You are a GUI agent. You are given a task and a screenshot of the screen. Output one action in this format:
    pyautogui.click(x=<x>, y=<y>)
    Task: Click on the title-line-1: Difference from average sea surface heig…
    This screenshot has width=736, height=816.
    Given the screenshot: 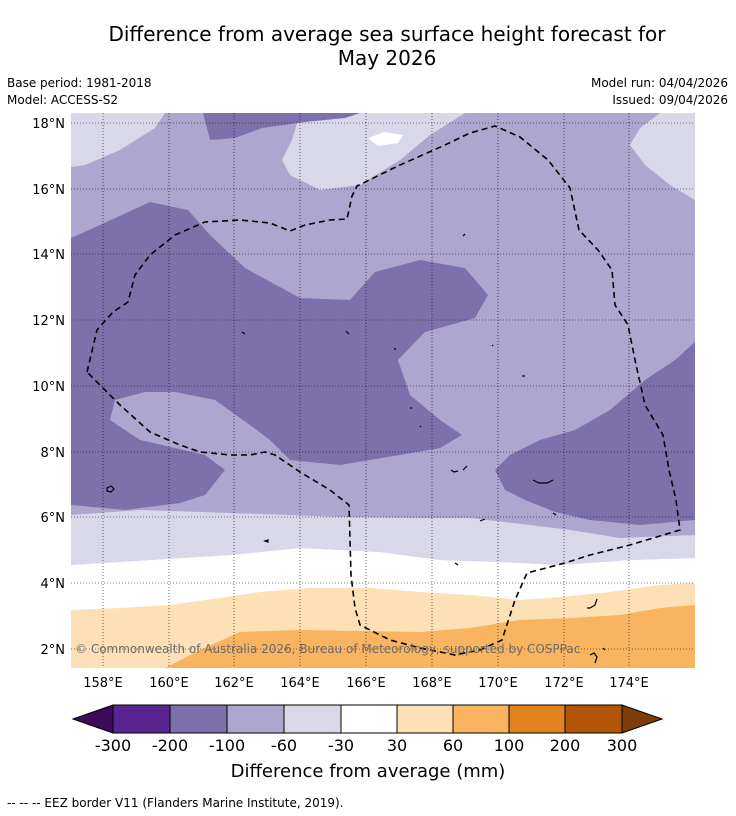 What is the action you would take?
    pyautogui.click(x=387, y=34)
    